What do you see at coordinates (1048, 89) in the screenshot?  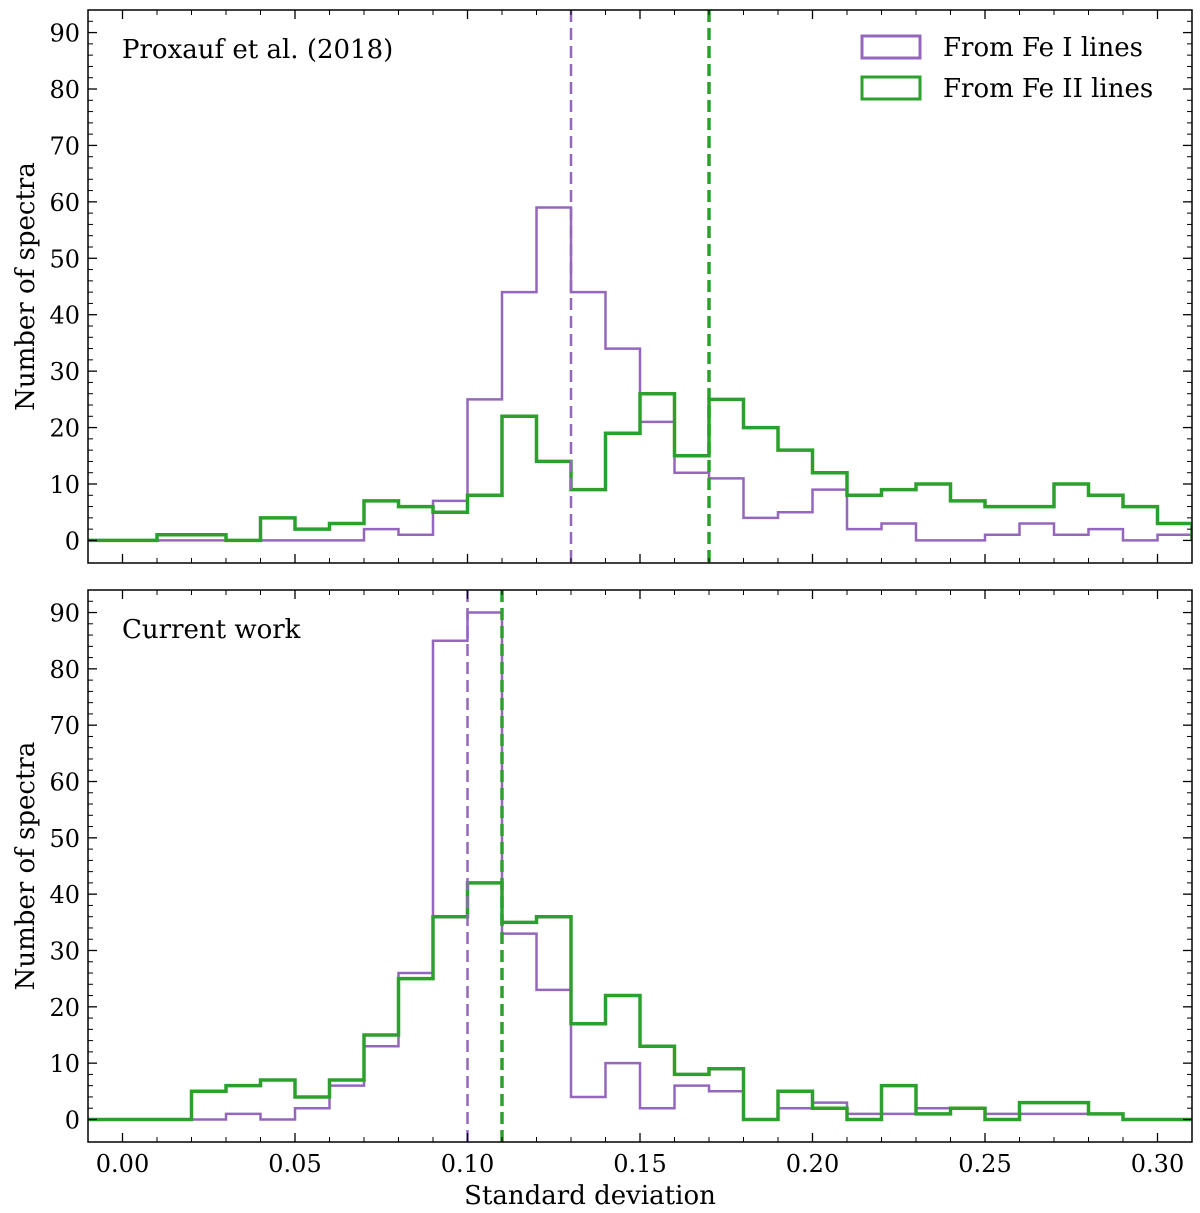 I see `legend-label-fe2: From Fe II lines` at bounding box center [1048, 89].